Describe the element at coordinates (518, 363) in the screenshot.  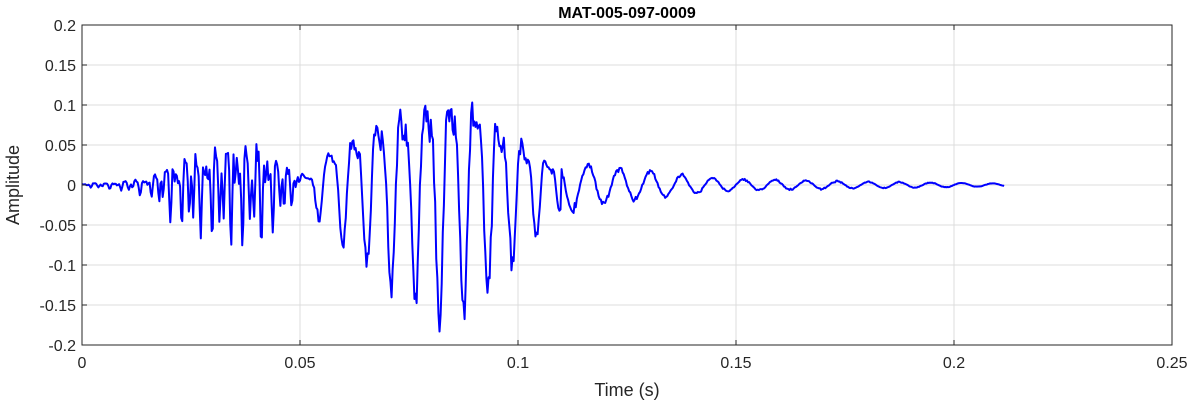
I see `x-tick-label: 0.1` at that location.